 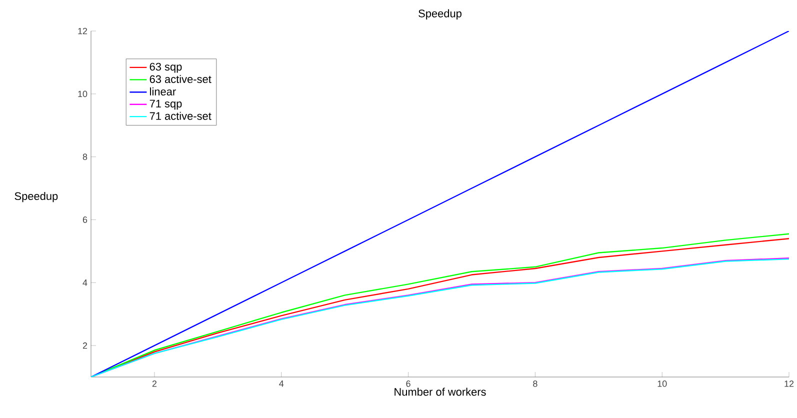 What do you see at coordinates (166, 105) in the screenshot?
I see `legend-label: 71 sqp` at bounding box center [166, 105].